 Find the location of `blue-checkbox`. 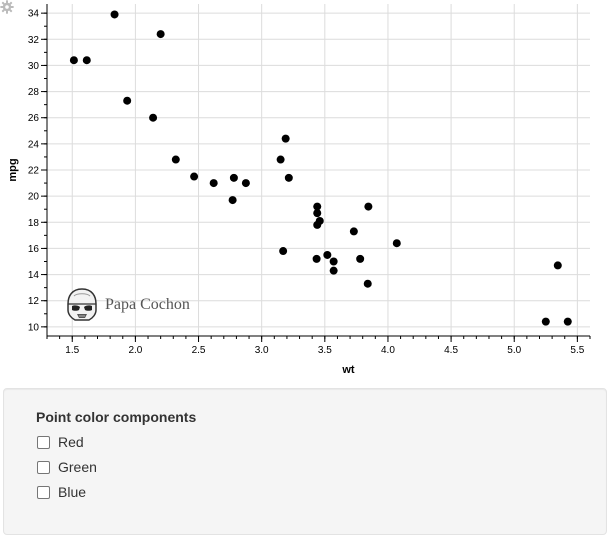

blue-checkbox is located at coordinates (43, 492).